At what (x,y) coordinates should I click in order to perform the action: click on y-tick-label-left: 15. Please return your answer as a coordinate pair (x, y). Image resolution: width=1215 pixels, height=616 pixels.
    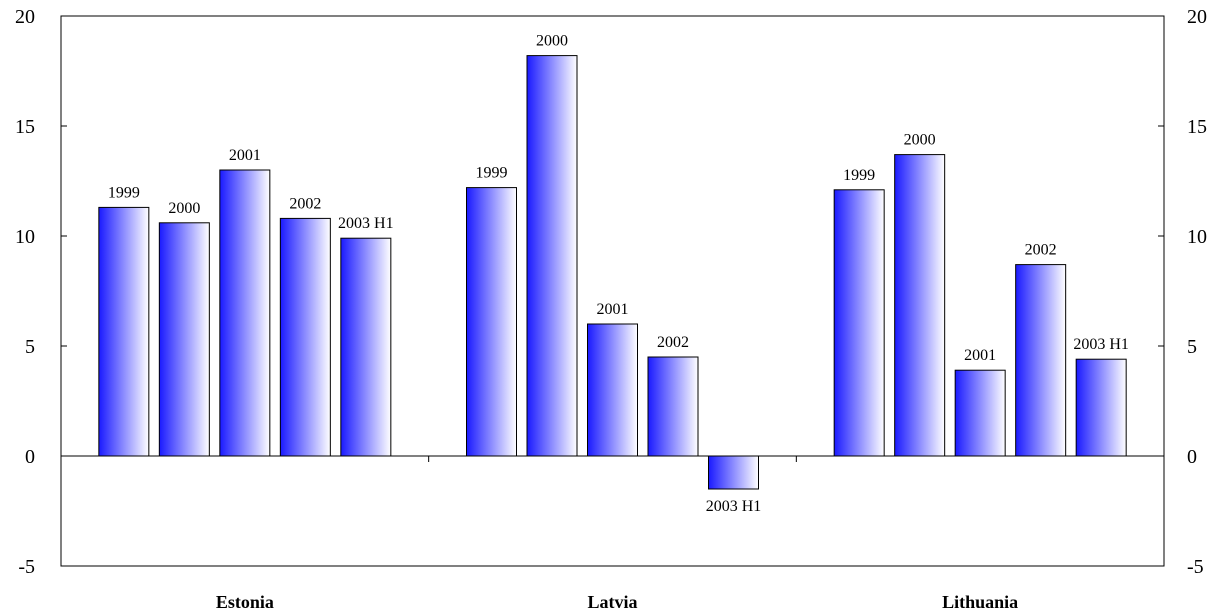
    Looking at the image, I should click on (25, 127).